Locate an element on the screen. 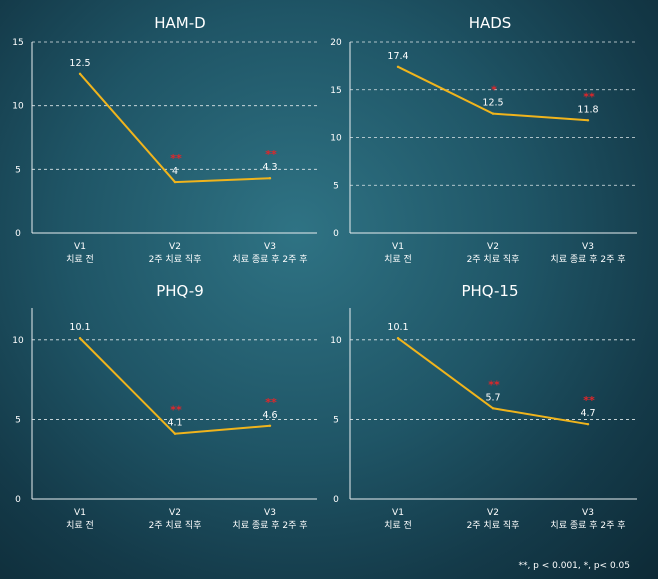 The width and height of the screenshot is (658, 579). data-label: 4.6 is located at coordinates (269, 415).